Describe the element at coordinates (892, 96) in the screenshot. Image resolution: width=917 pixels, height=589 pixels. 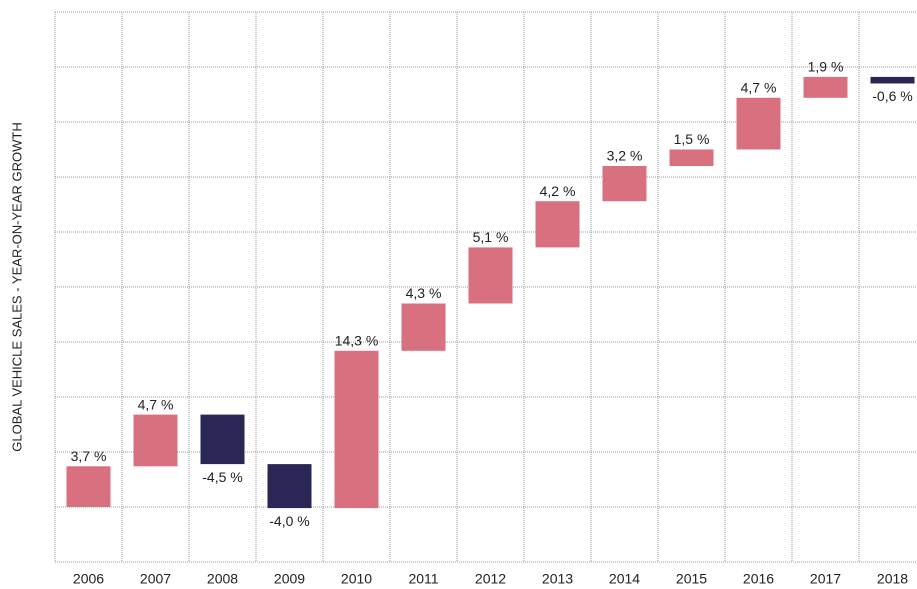
I see `data-label: -0,6 %` at that location.